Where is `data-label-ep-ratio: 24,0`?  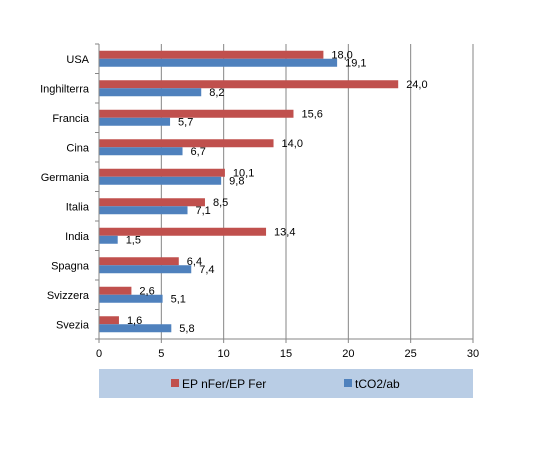
data-label-ep-ratio: 24,0 is located at coordinates (416, 85).